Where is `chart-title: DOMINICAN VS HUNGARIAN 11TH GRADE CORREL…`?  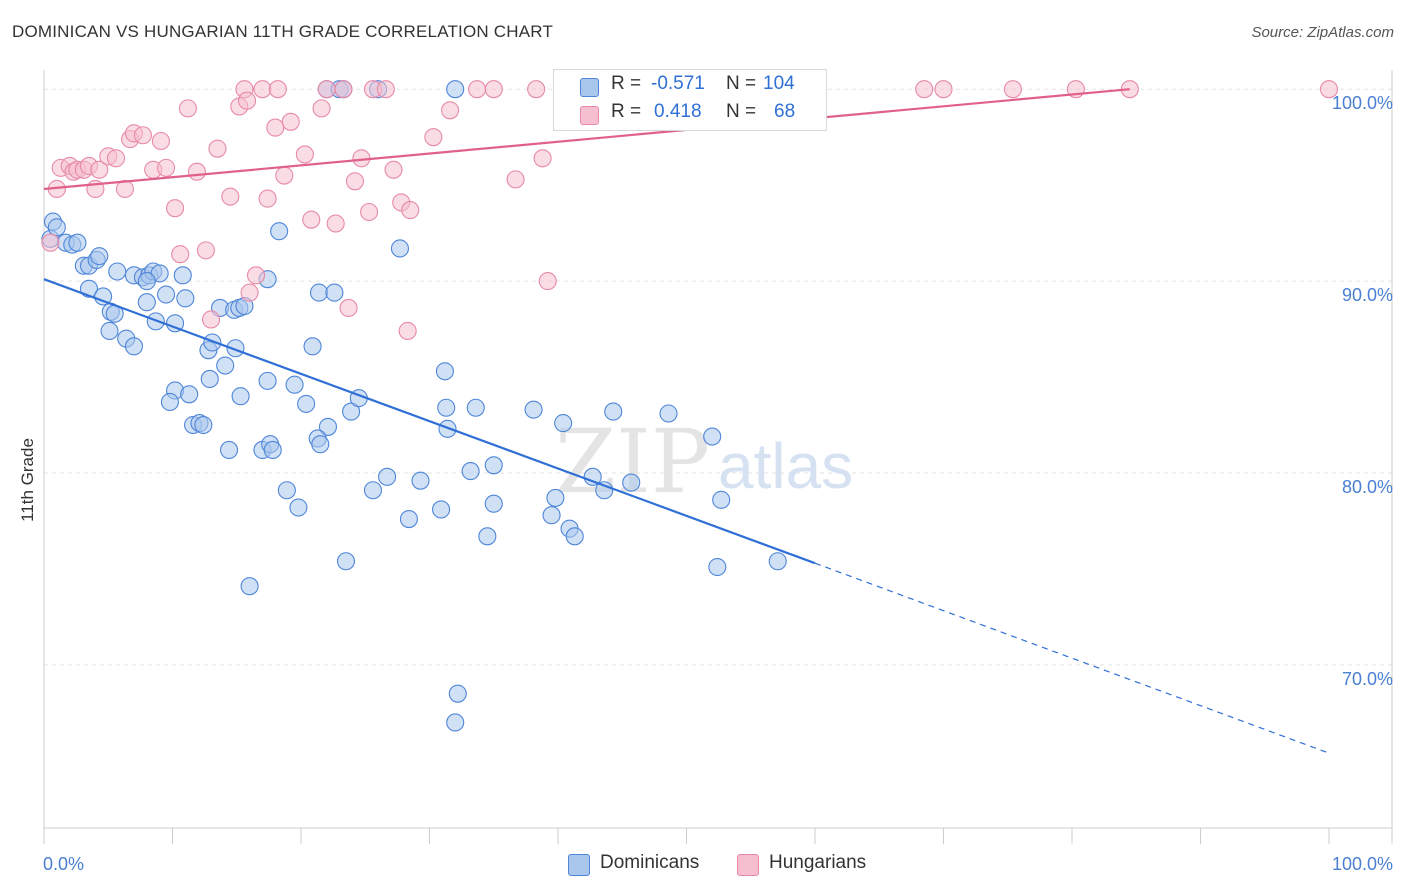 chart-title: DOMINICAN VS HUNGARIAN 11TH GRADE CORREL… is located at coordinates (283, 31).